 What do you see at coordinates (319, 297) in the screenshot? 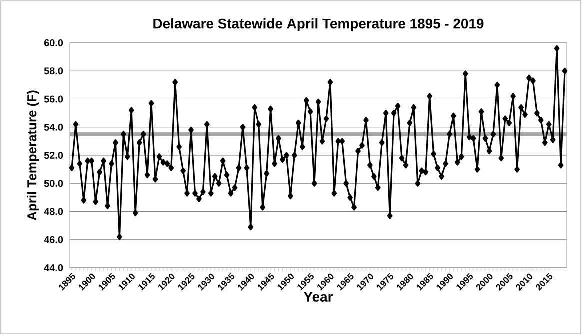
I see `x-axis-title: Year` at bounding box center [319, 297].